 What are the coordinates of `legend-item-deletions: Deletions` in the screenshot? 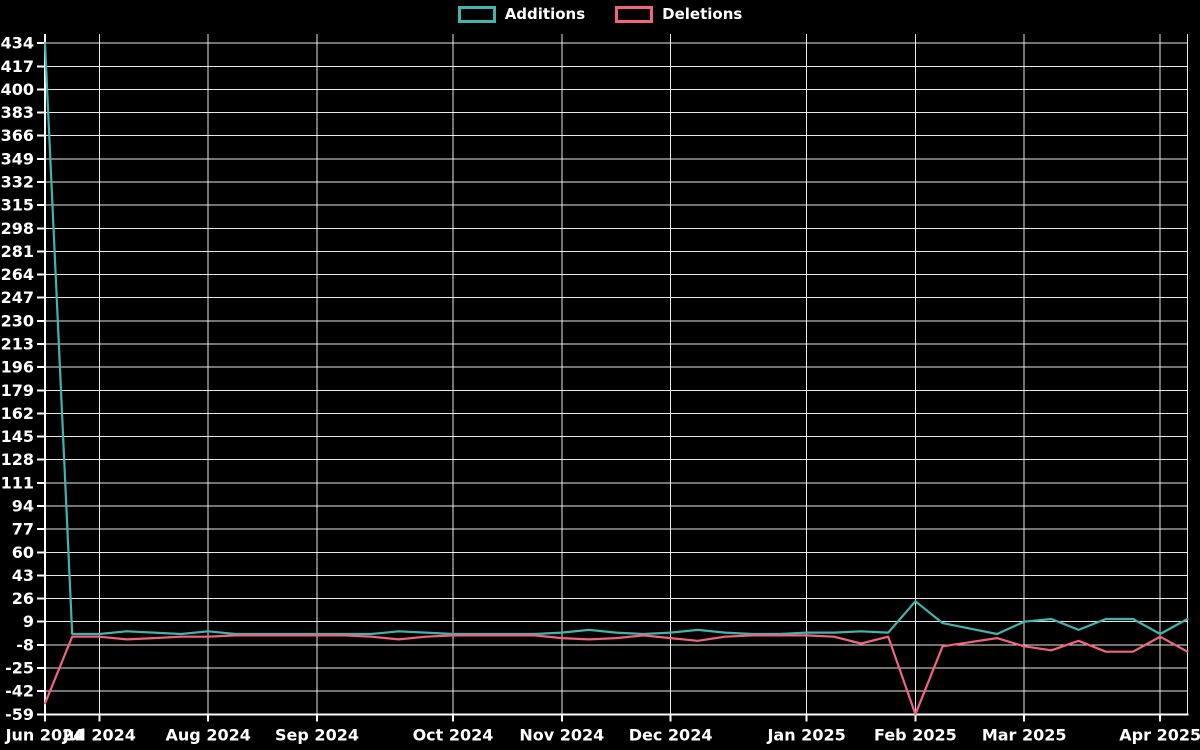 It's located at (678, 14).